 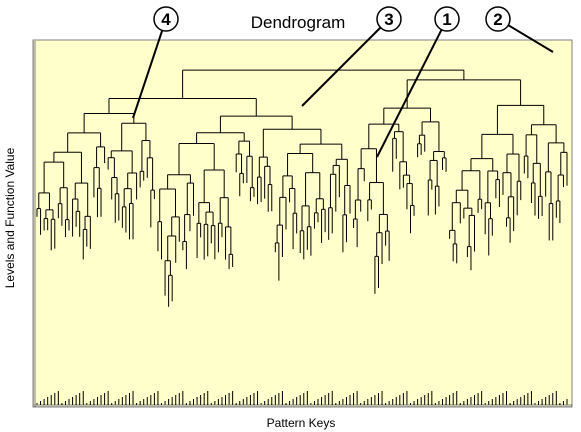 I want to click on callout-number-3: 3, so click(x=388, y=19).